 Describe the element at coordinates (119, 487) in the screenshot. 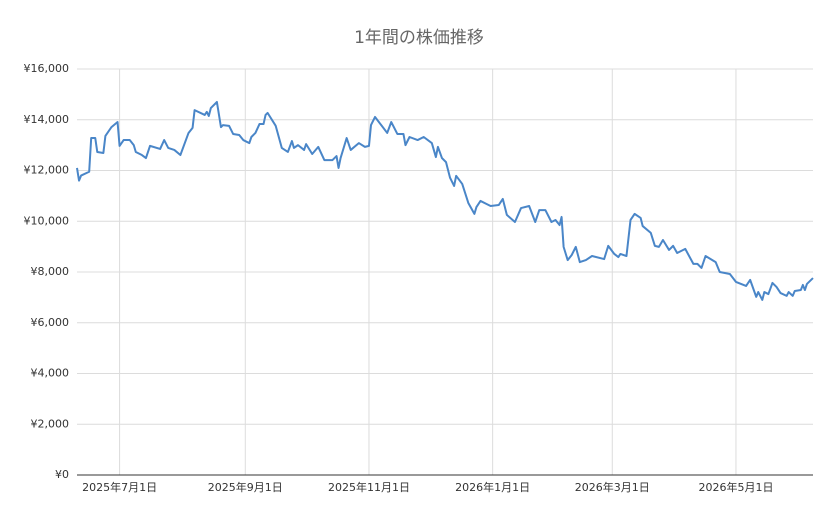

I see `x-tick-label: 2025年7月1日` at that location.